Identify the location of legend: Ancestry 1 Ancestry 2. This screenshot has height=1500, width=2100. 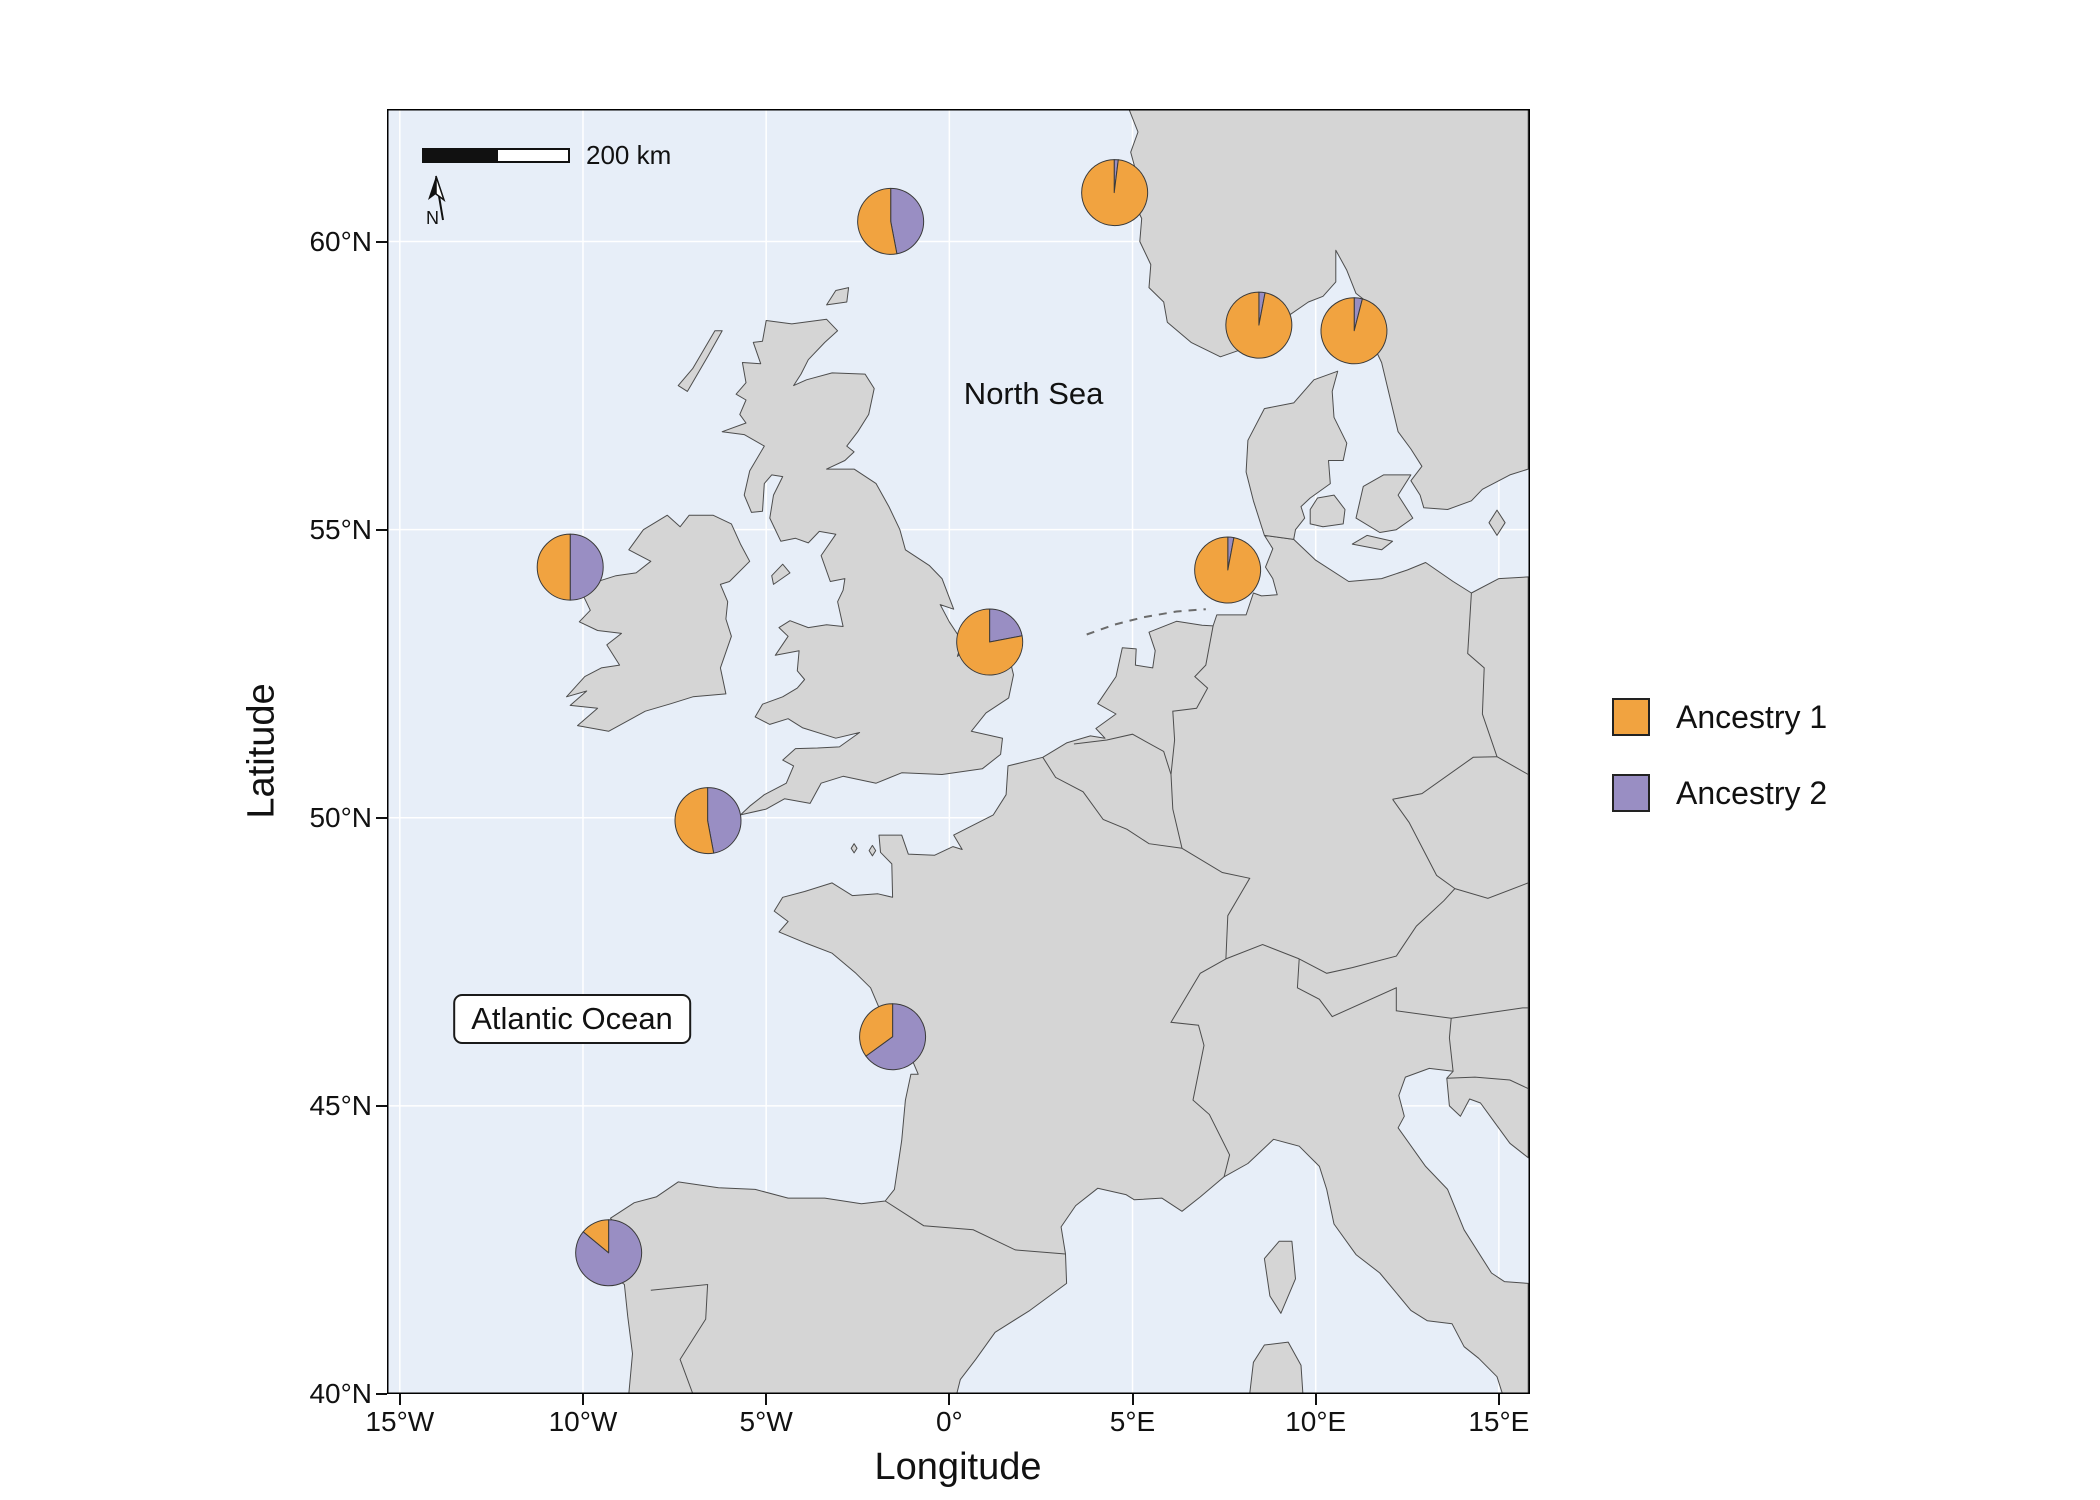
(1719, 755).